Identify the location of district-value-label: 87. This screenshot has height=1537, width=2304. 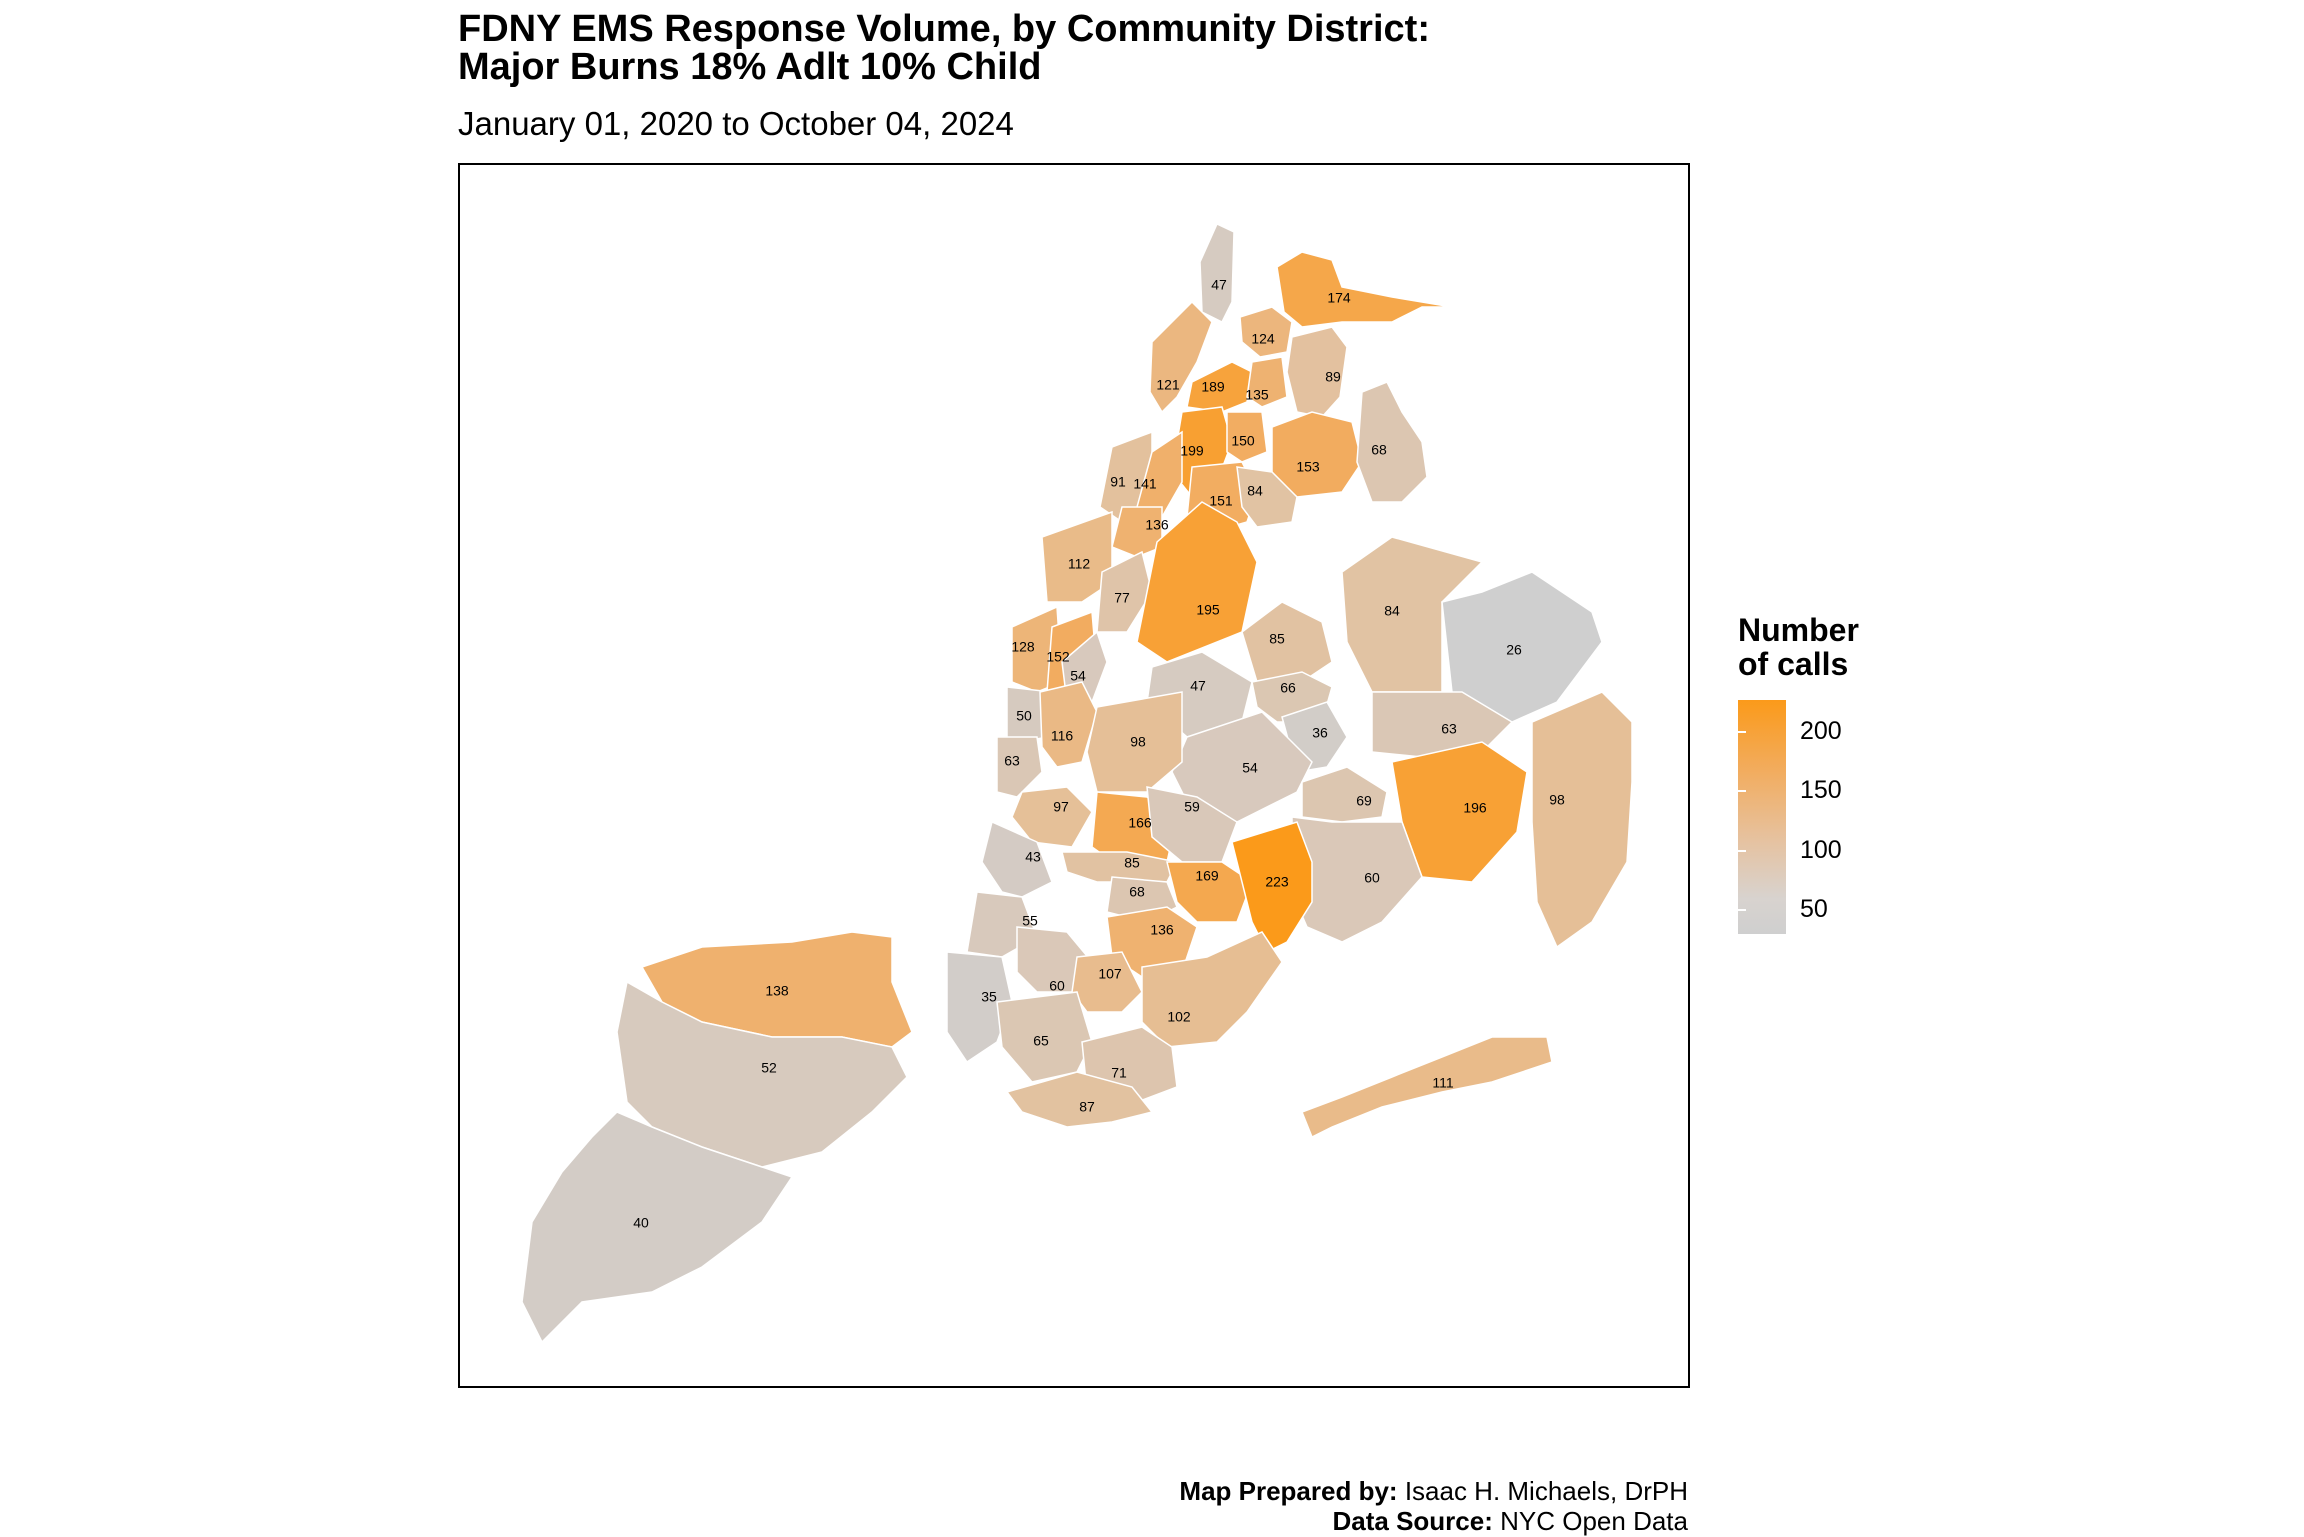
(1087, 1107).